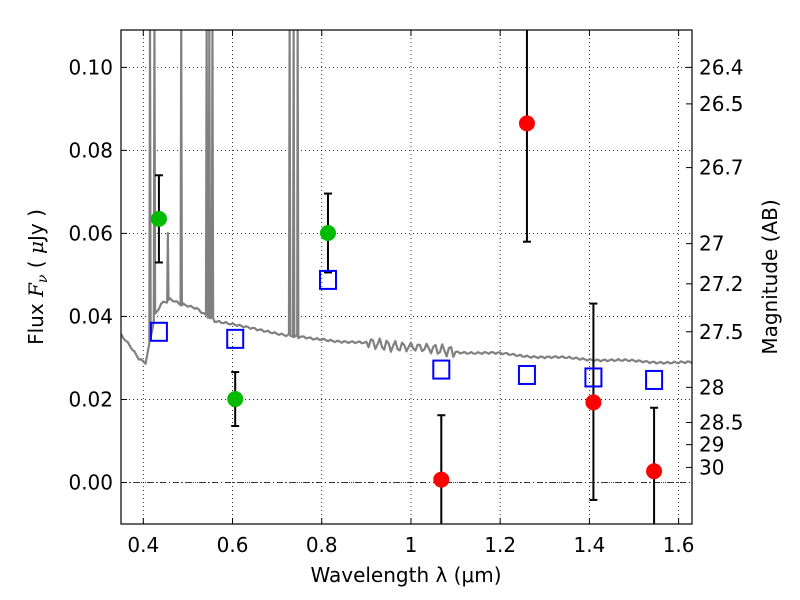  Describe the element at coordinates (679, 545) in the screenshot. I see `x-tick-label: 1.6` at that location.